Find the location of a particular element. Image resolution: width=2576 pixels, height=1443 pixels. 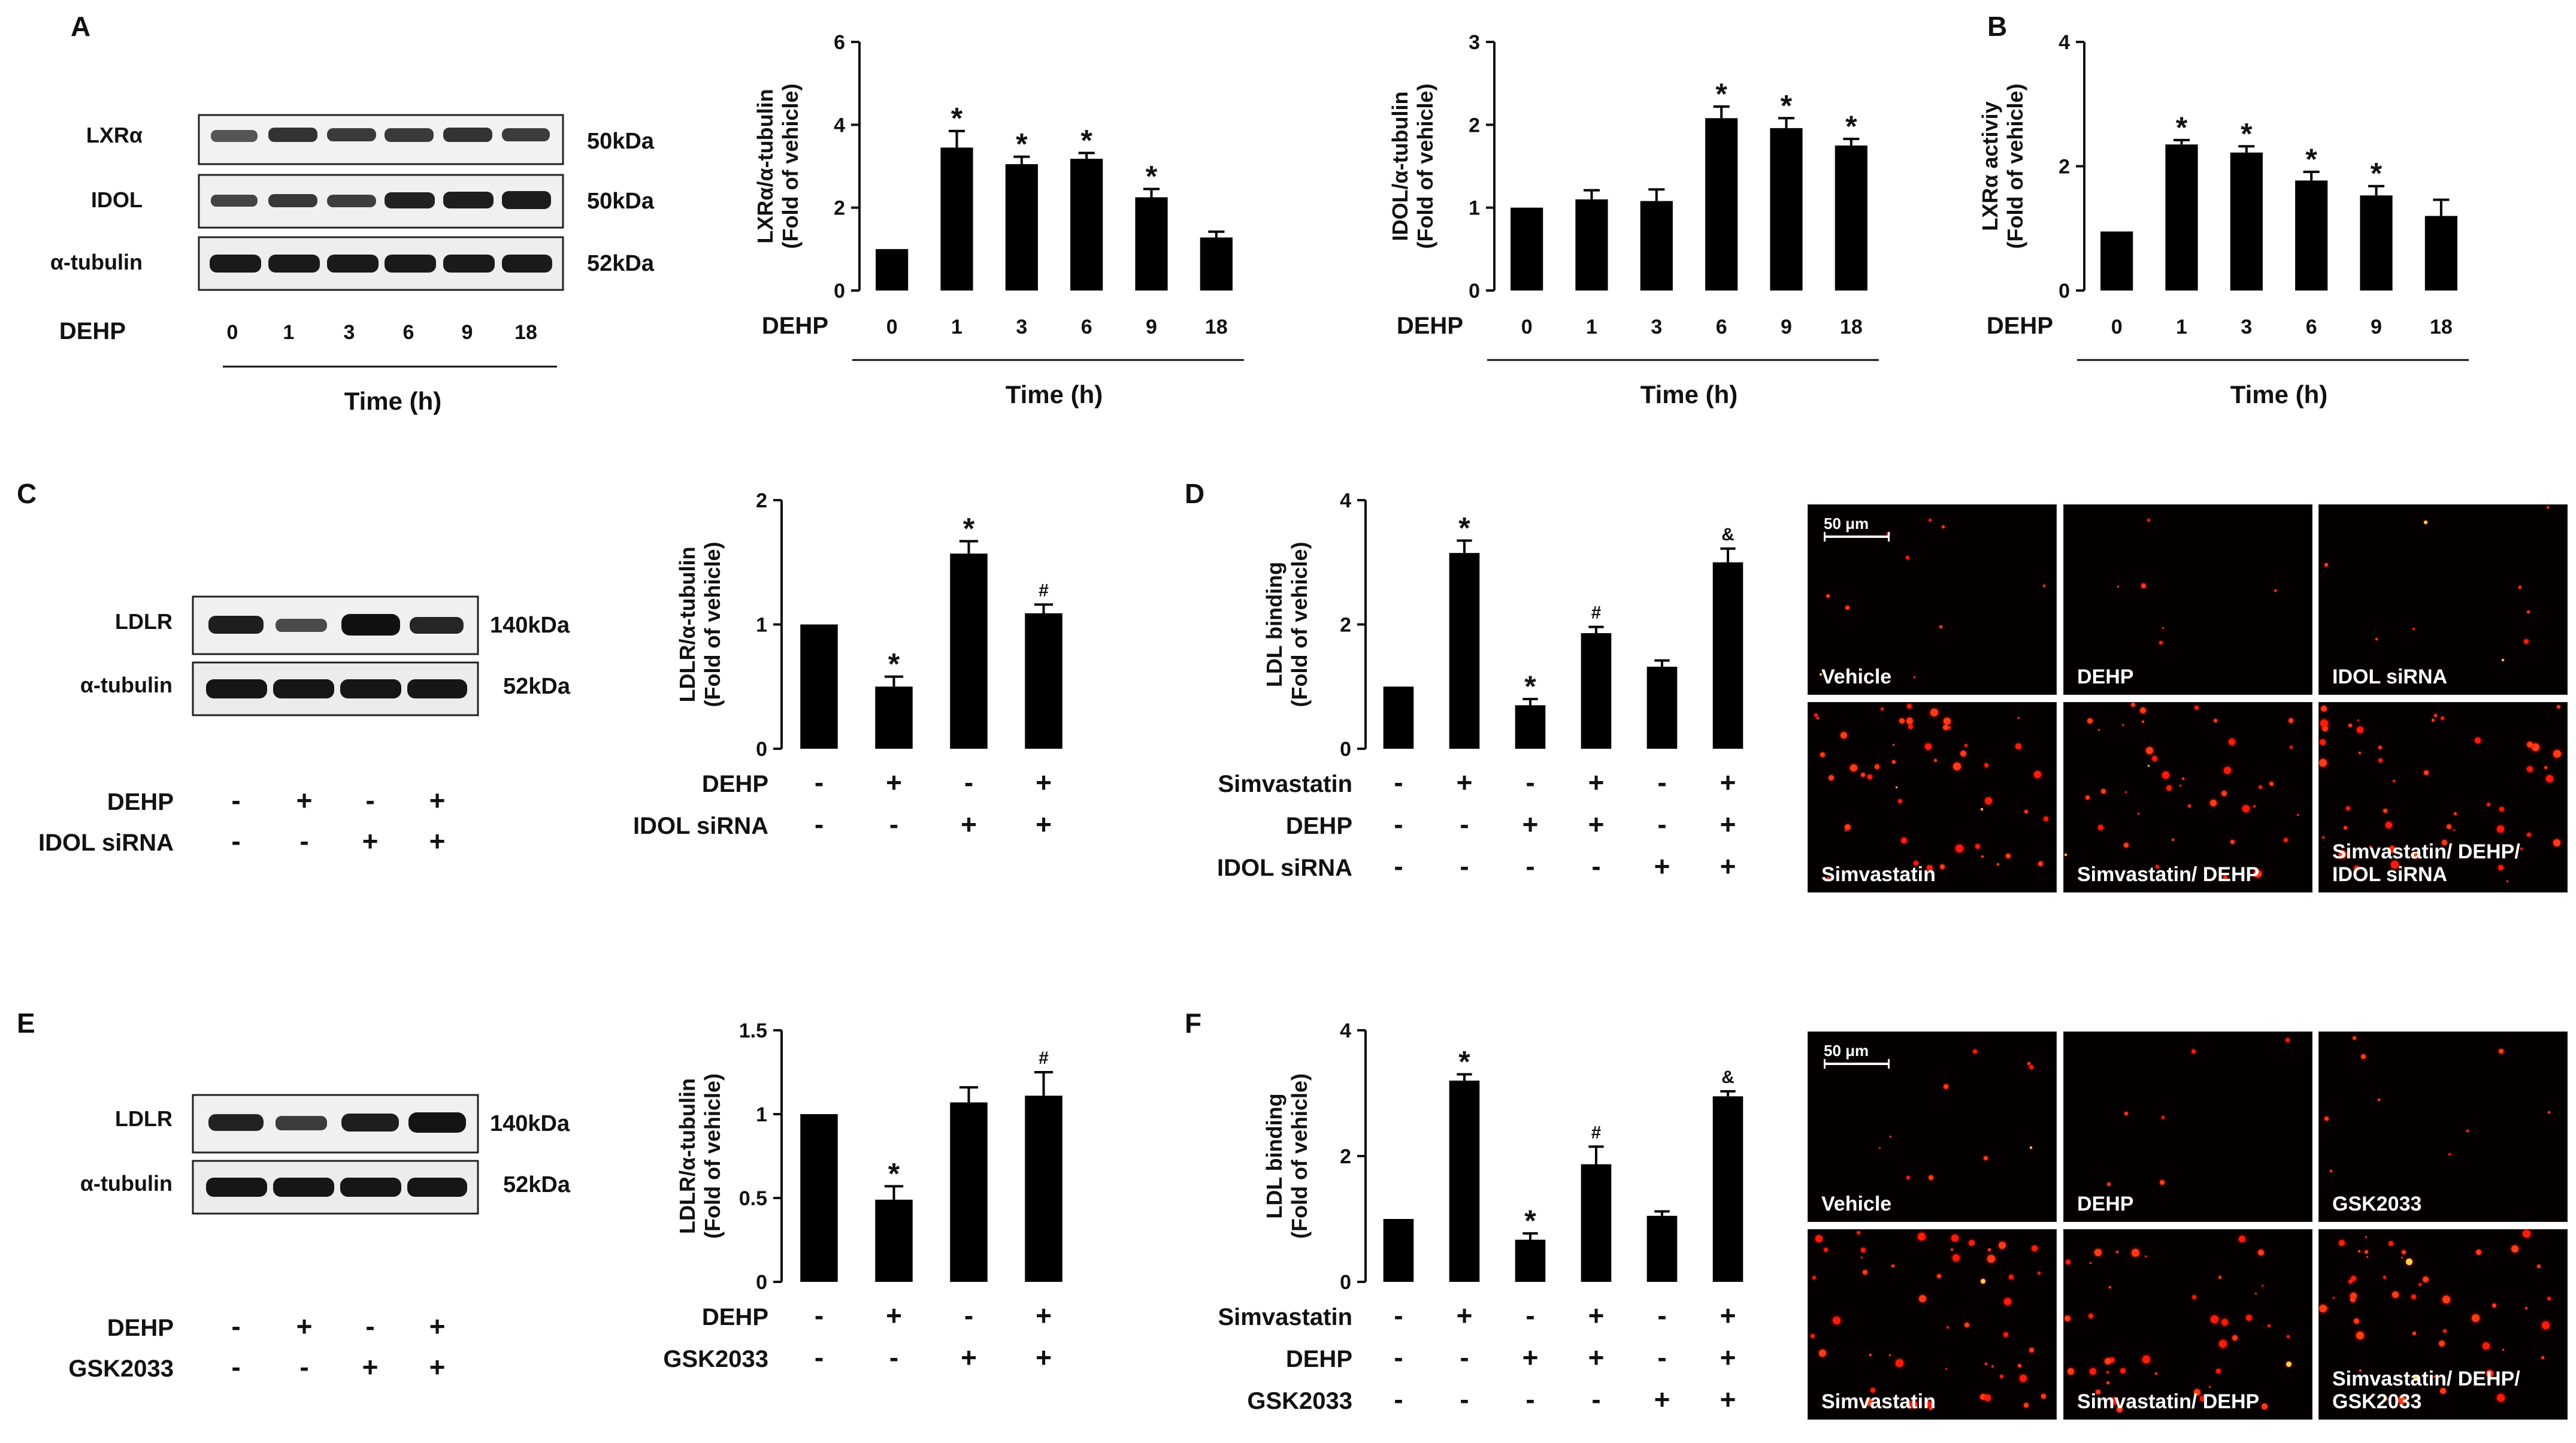

micrograph-label: Vehicle is located at coordinates (1856, 676).